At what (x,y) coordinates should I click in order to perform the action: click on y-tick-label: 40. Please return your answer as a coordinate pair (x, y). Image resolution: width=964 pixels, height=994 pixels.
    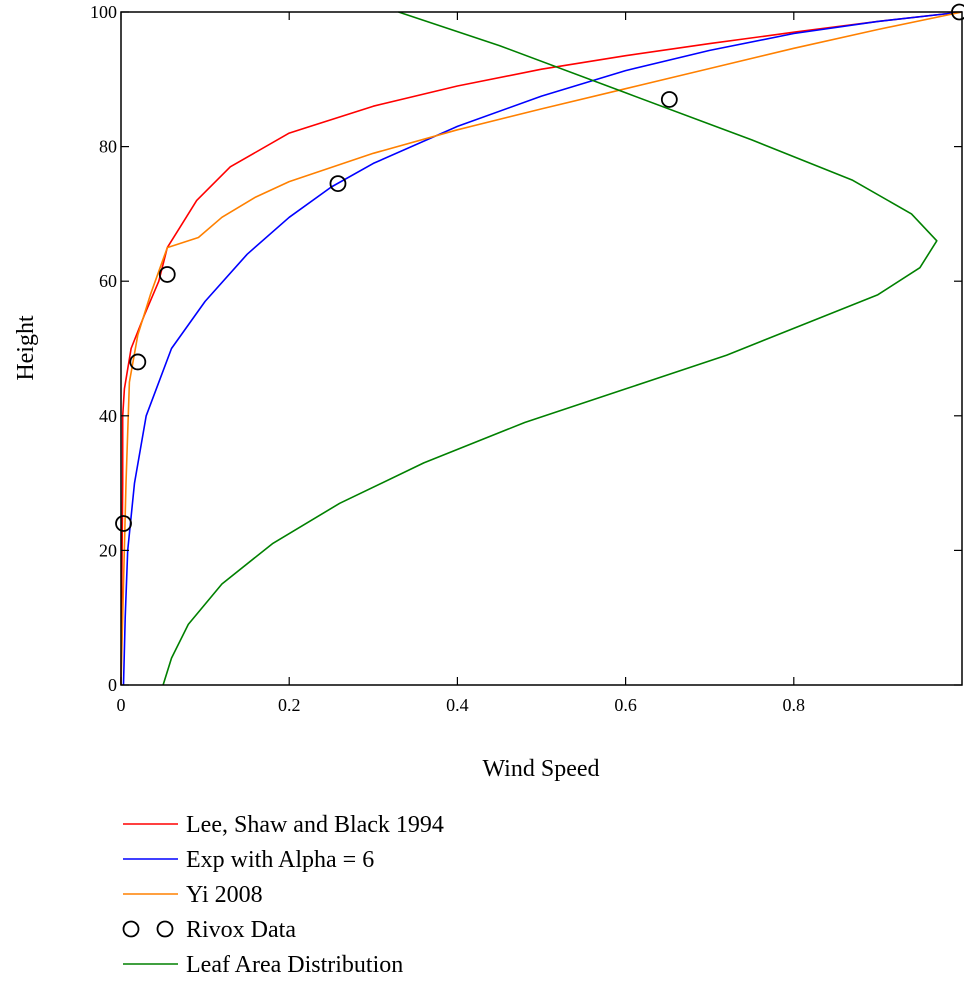
    Looking at the image, I should click on (108, 416).